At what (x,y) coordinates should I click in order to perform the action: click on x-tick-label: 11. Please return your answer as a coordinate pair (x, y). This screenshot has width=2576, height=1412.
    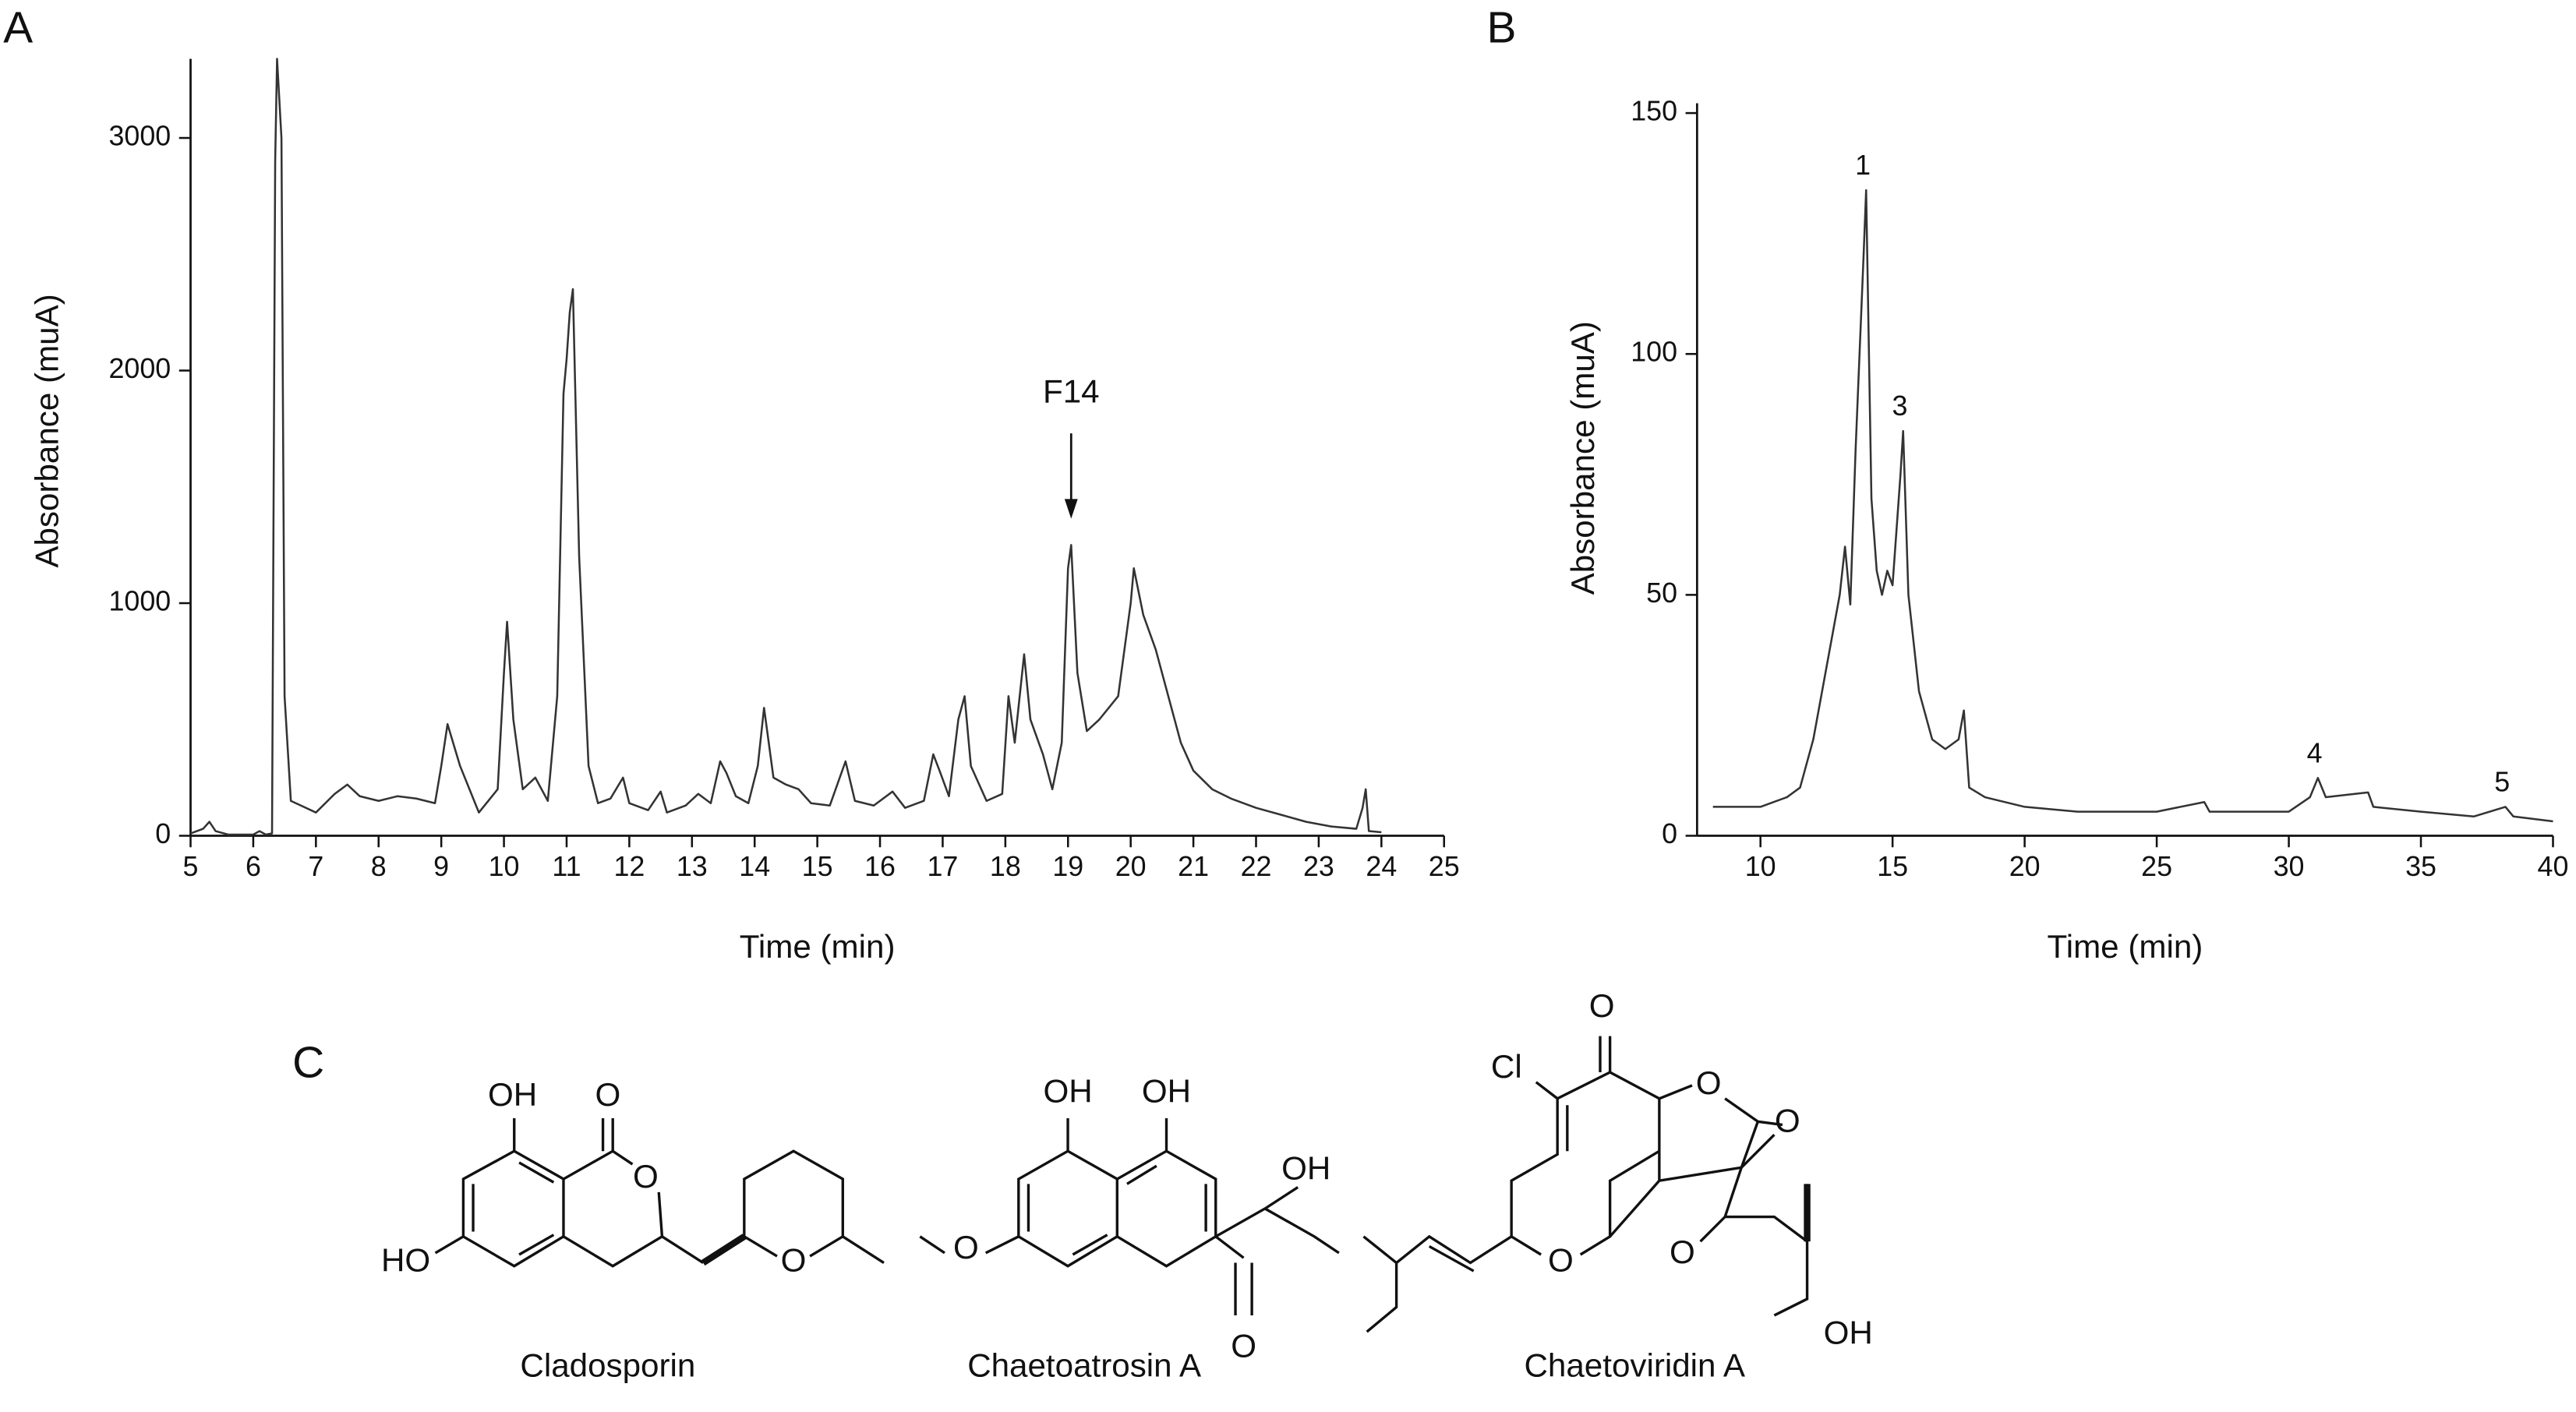
    Looking at the image, I should click on (566, 866).